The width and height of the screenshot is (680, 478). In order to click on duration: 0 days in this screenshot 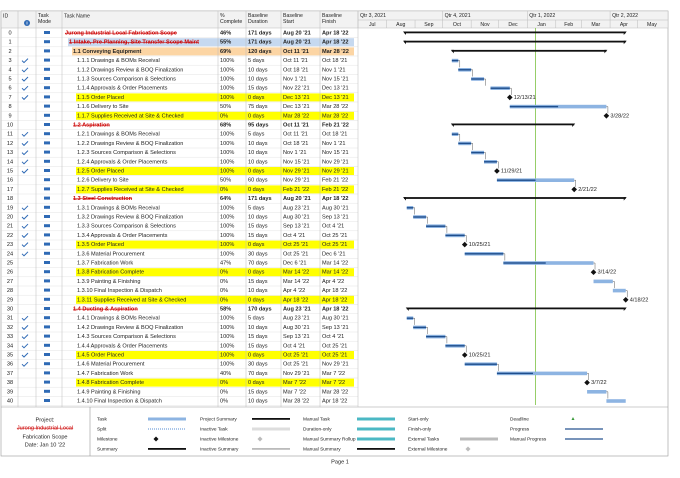, I will do `click(256, 190)`.